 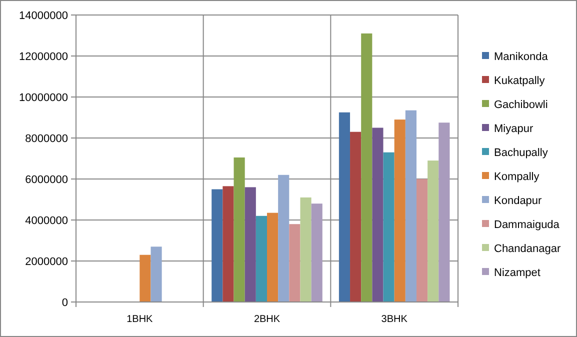 I want to click on legend-label: Miyapur, so click(x=514, y=128).